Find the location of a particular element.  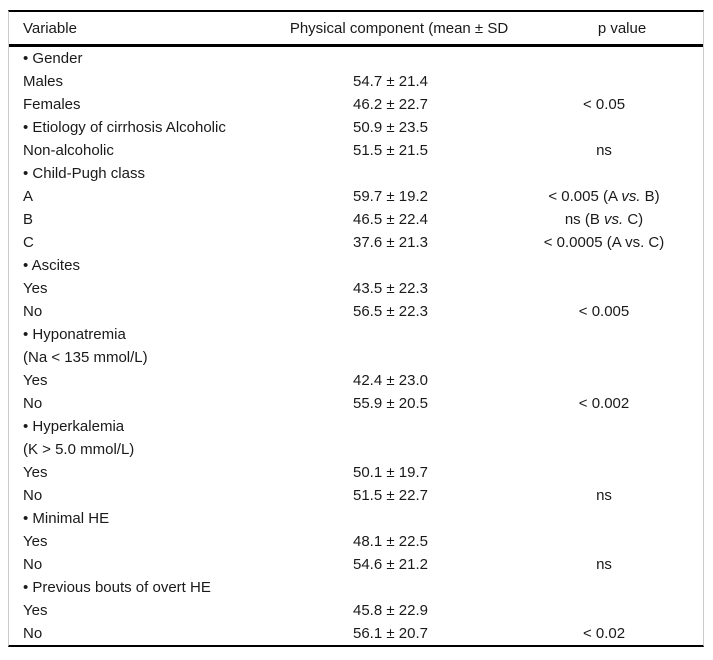

table-row: No 56.1 ± 20.7 < 0.02 is located at coordinates (356, 633).